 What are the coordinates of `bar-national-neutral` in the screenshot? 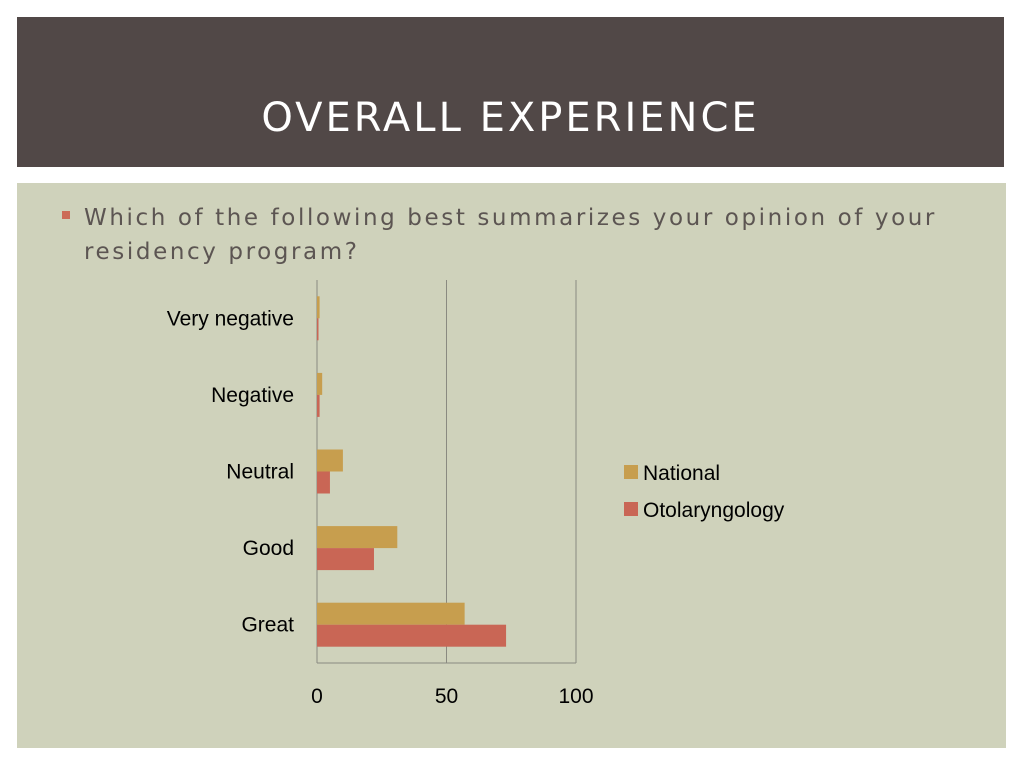 It's located at (330, 460).